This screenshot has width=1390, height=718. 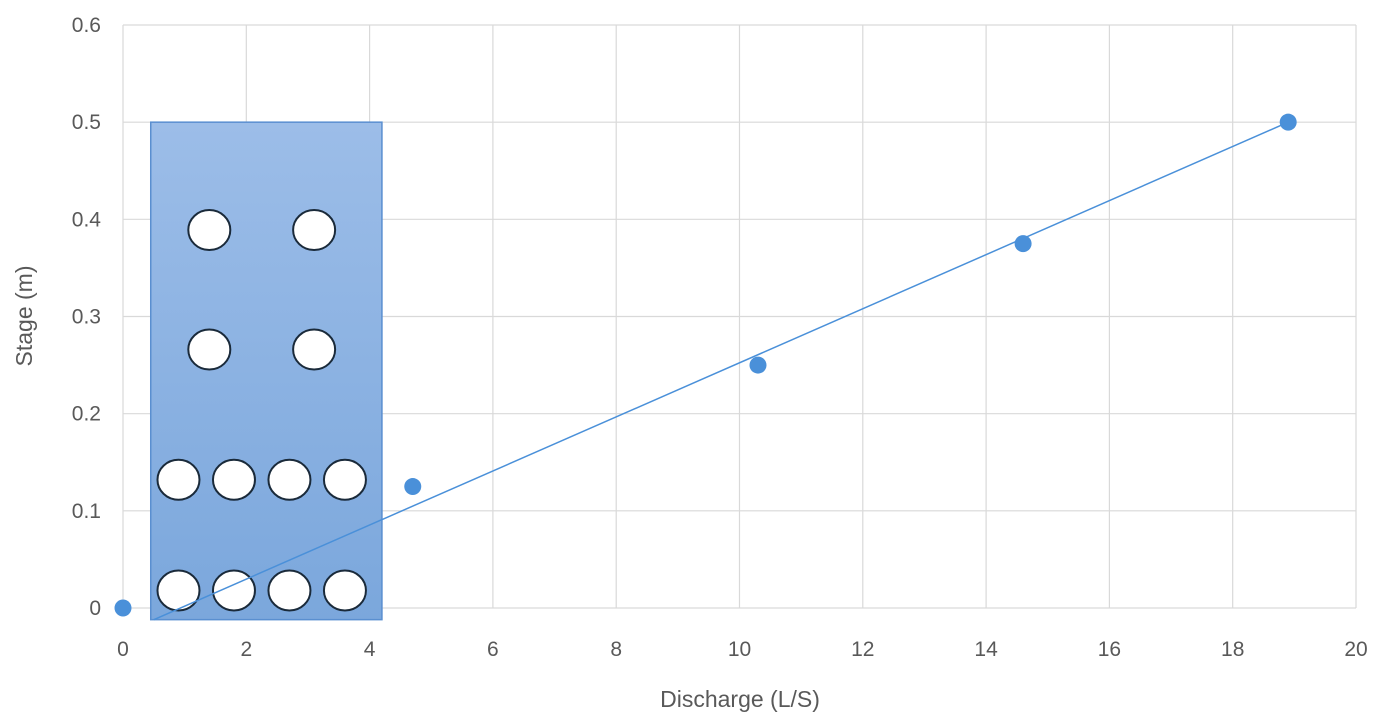 I want to click on y-tick-label-3: 0.3, so click(x=86, y=317).